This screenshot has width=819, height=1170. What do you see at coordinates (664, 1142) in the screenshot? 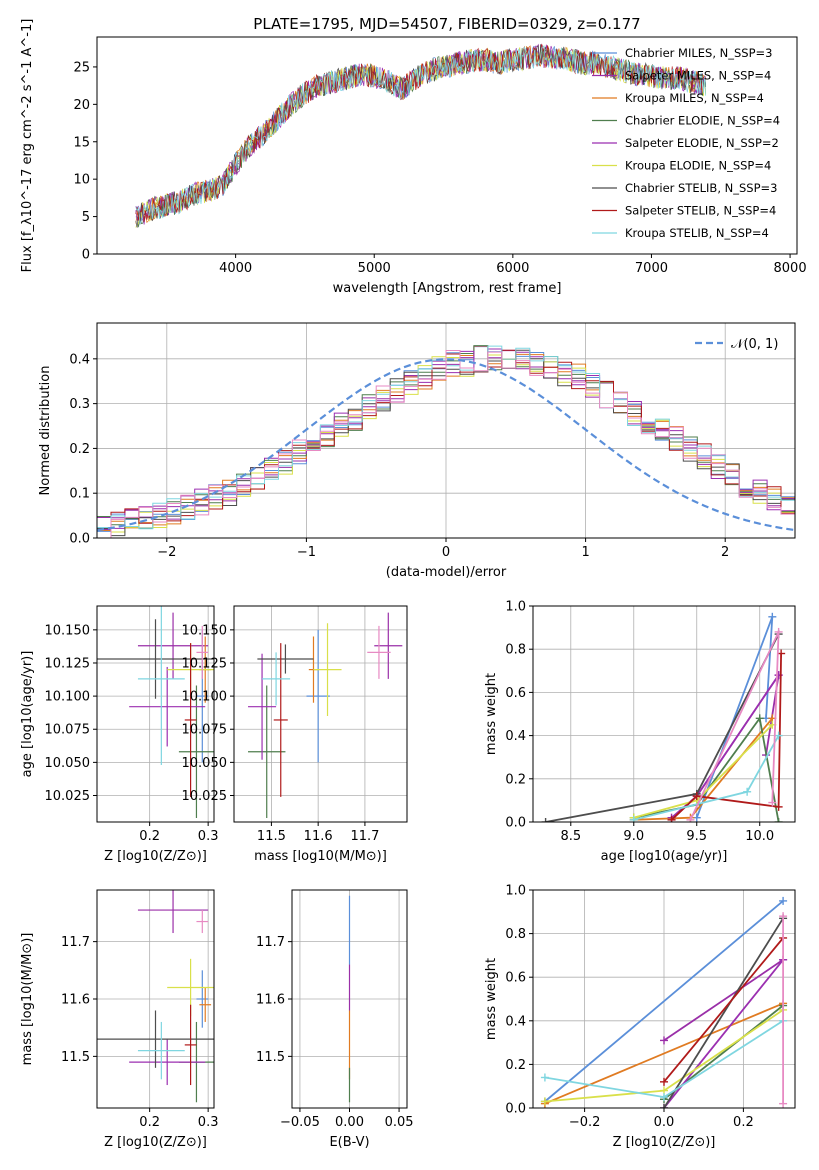
I see `weight-vs-z-x-axis-label: Z [log10(Z/Z⊙)]` at bounding box center [664, 1142].